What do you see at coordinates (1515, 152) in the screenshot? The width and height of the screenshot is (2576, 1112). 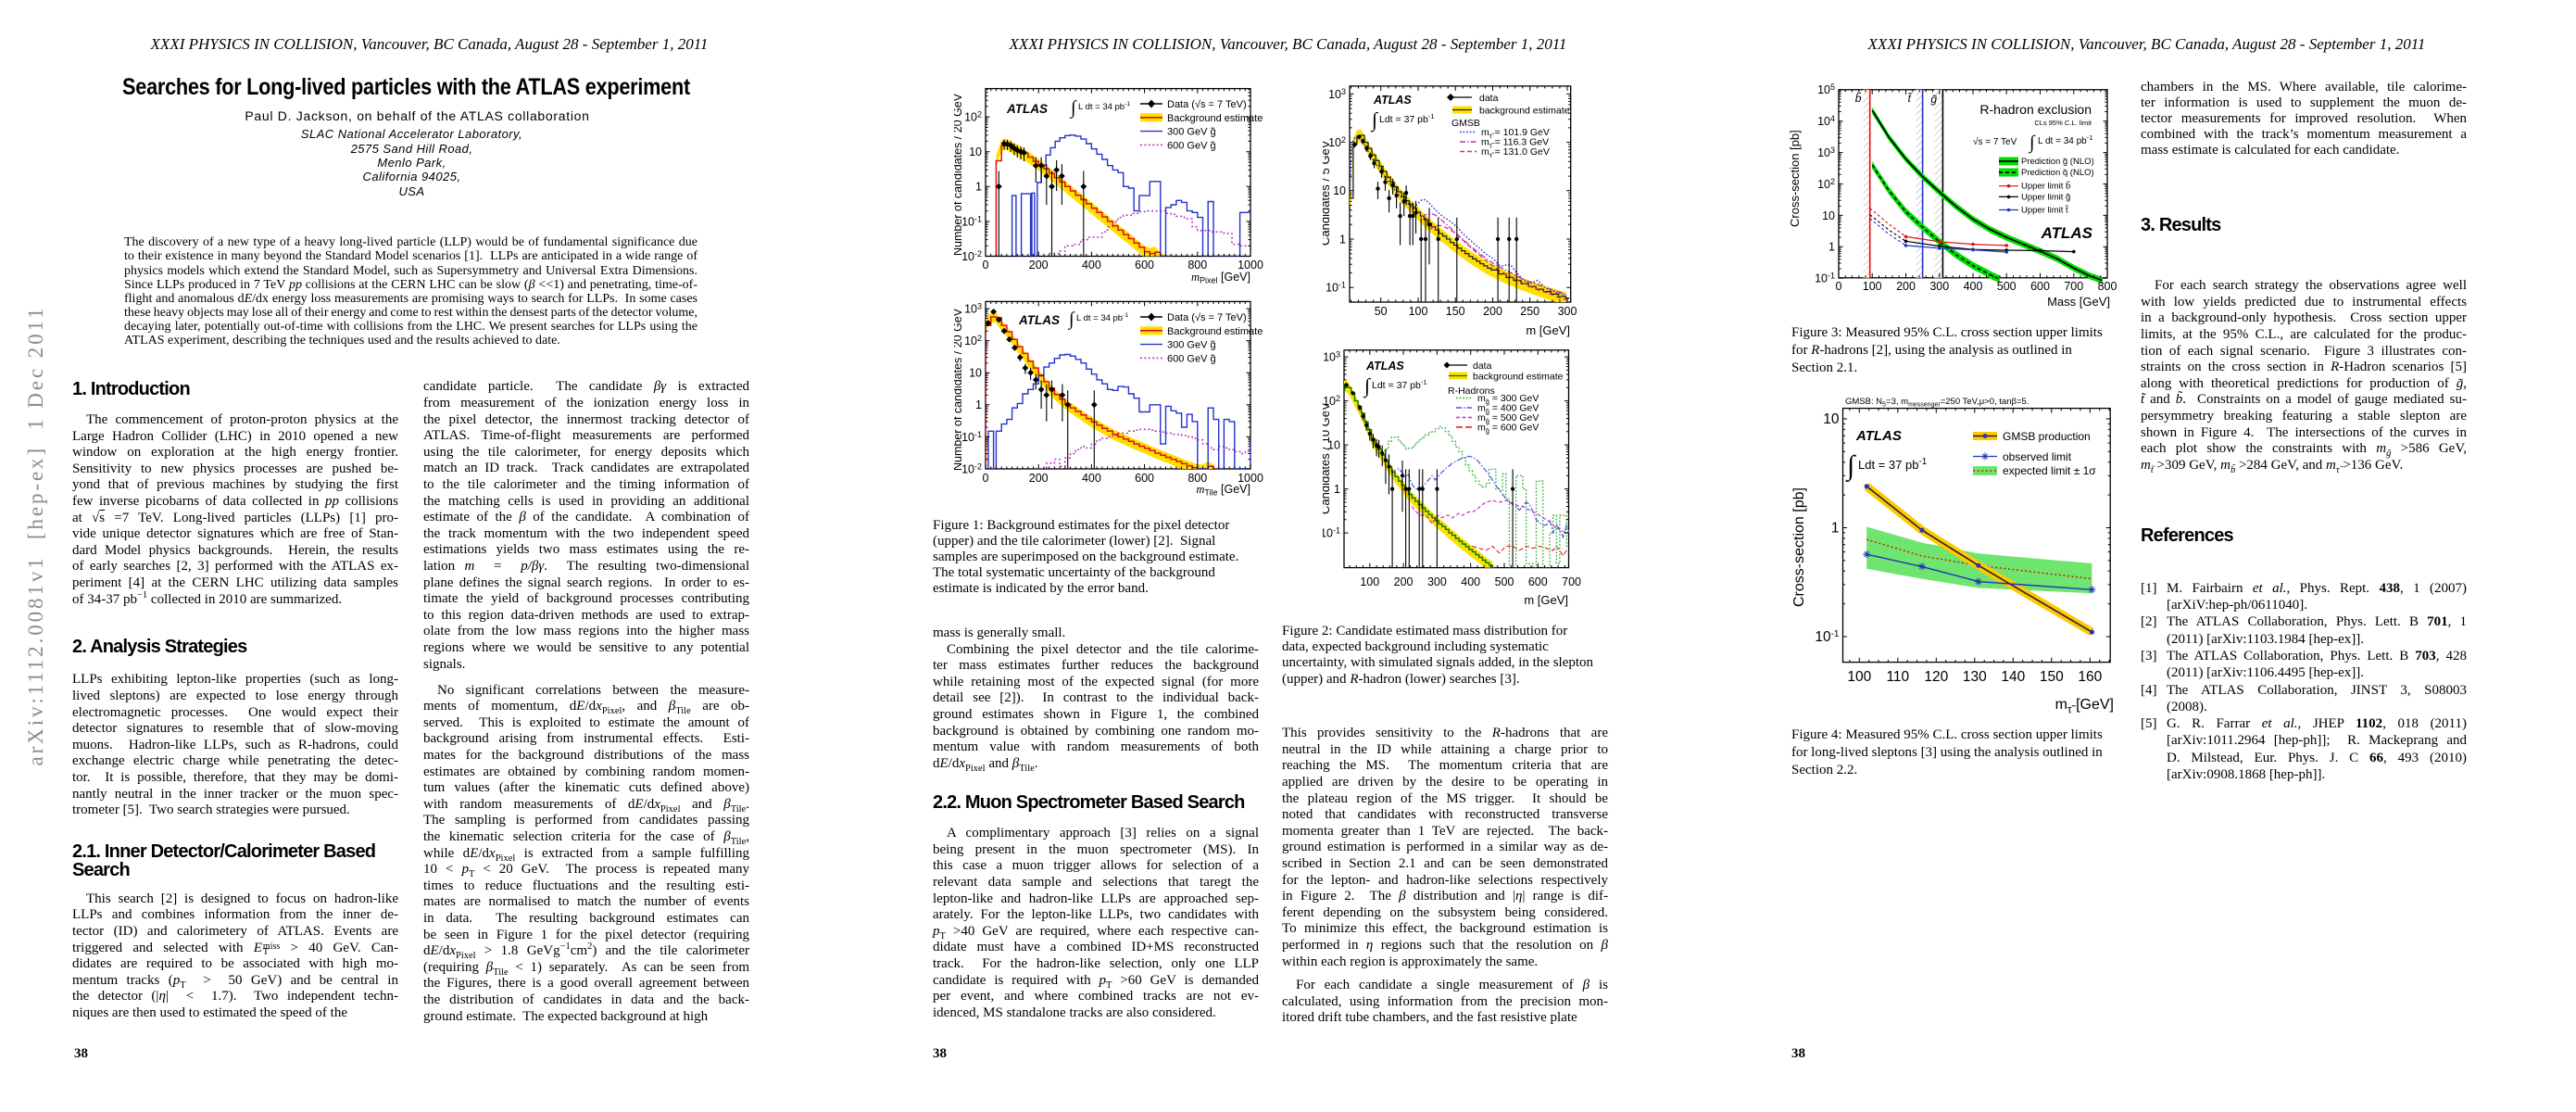 I see `svg-text: mτ̃ = 131.0 GeV` at bounding box center [1515, 152].